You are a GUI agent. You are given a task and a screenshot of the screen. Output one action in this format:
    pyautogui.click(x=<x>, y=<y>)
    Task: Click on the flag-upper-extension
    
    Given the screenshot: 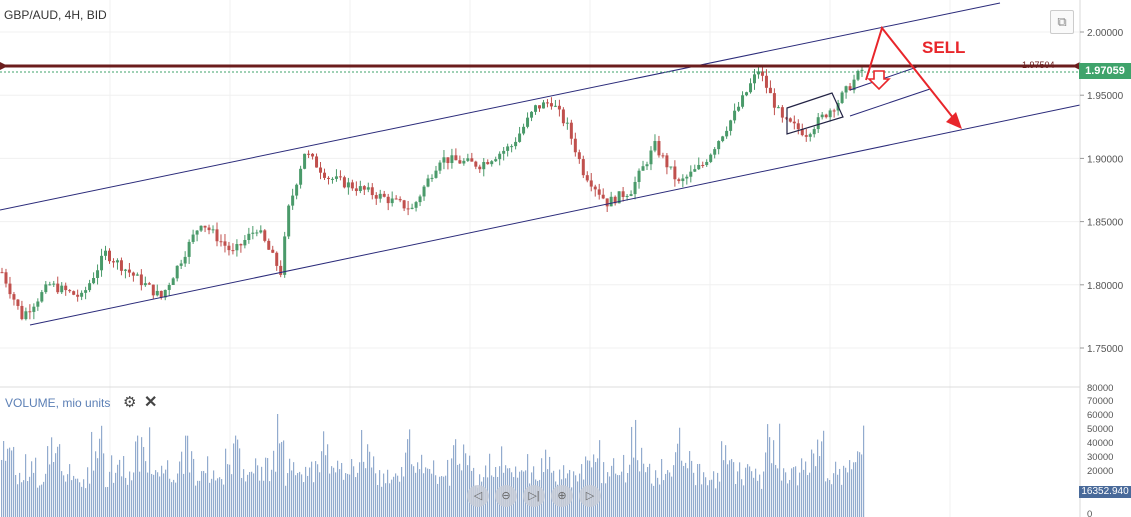 What is the action you would take?
    pyautogui.click(x=885, y=78)
    